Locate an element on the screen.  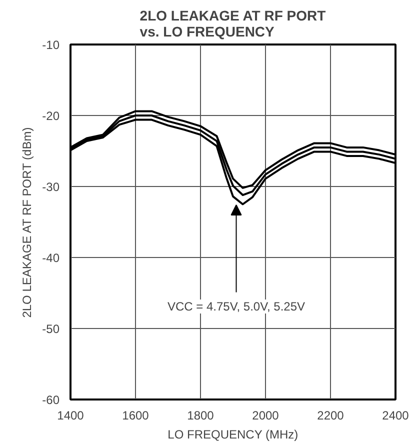
chart-title: 2LO LEAKAGE AT RF PORT vs. LO FREQUENCY is located at coordinates (233, 24).